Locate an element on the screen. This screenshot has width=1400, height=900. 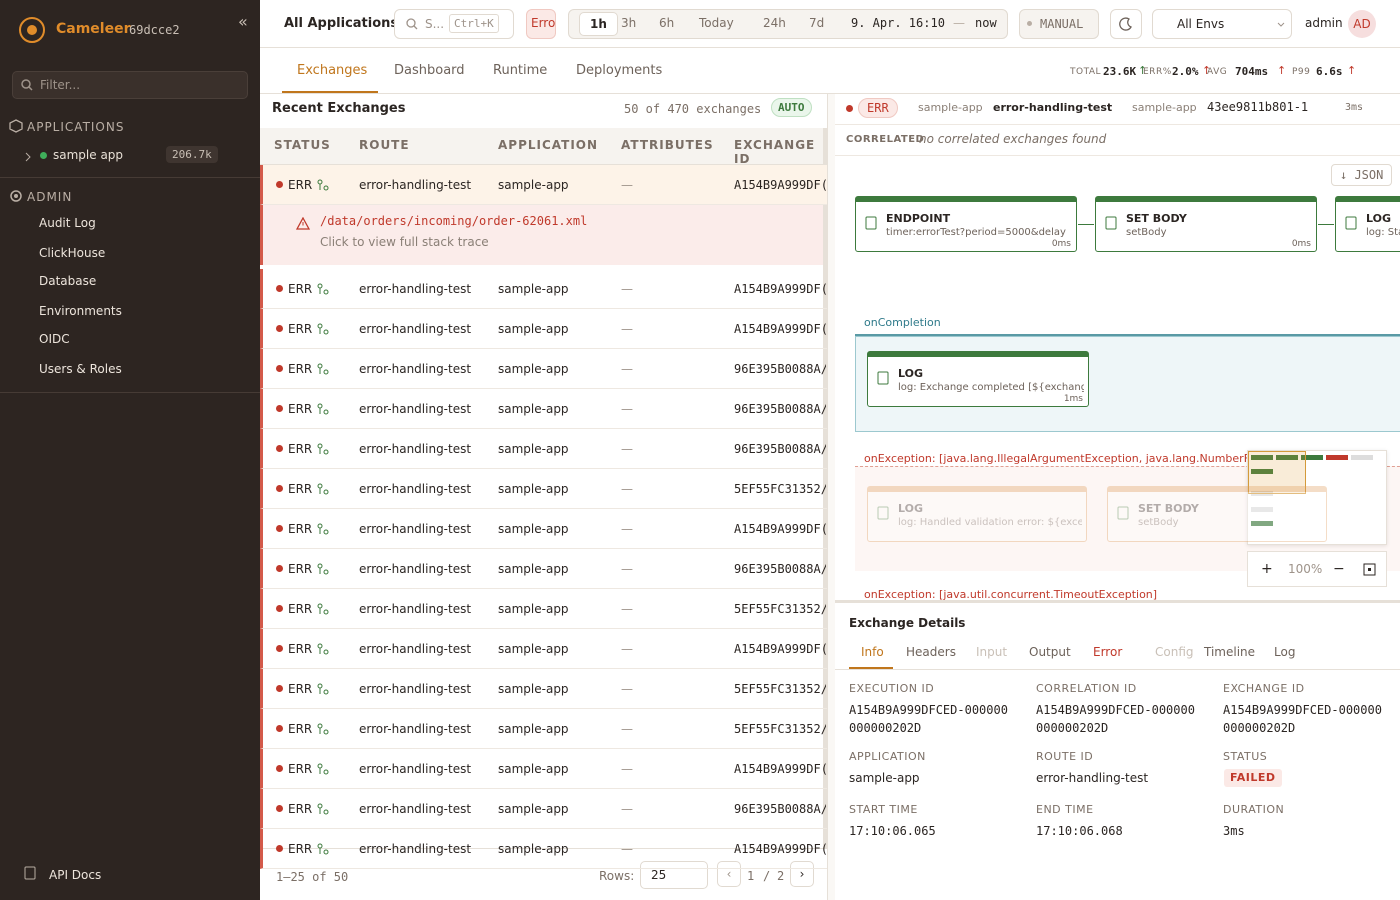
range-option: Today is located at coordinates (716, 23).